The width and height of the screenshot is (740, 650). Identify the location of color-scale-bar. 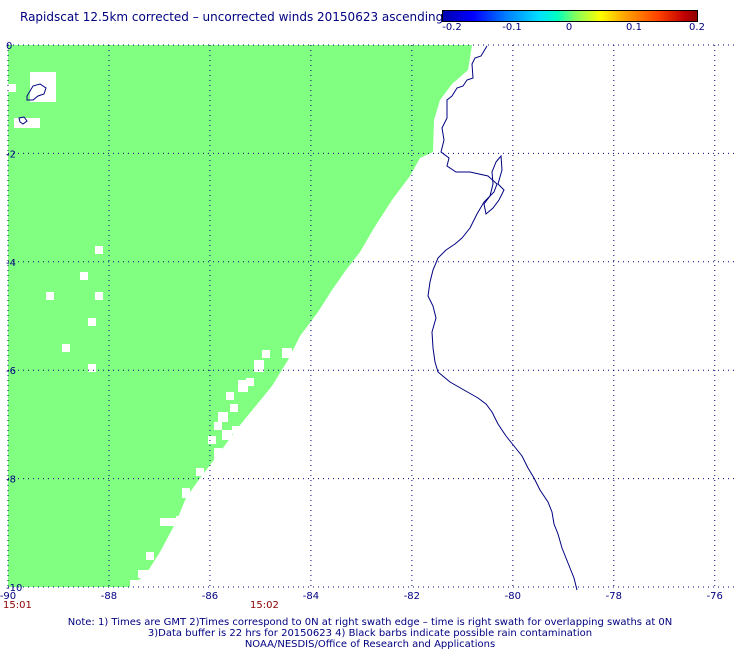
(570, 16).